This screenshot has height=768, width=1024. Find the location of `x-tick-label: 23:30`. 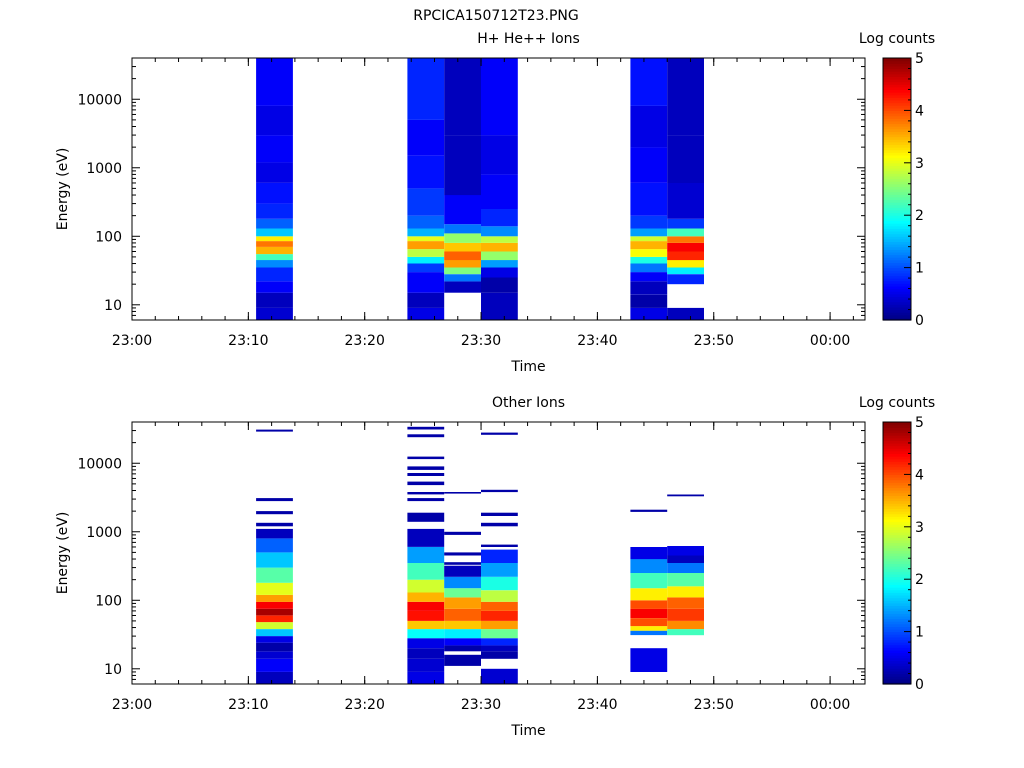

x-tick-label: 23:30 is located at coordinates (481, 705).